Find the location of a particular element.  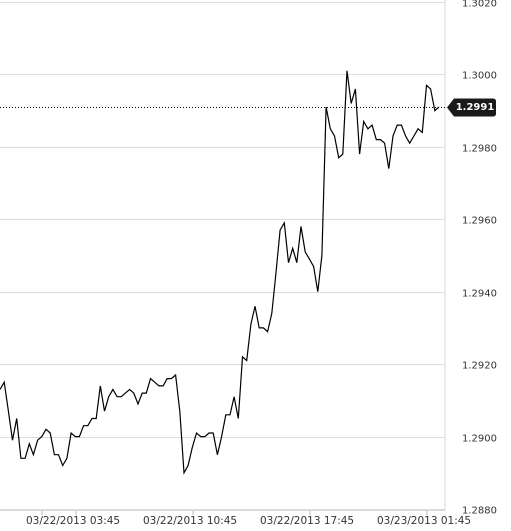

x-tick-label: 03/22/2013 17:45 is located at coordinates (307, 521).